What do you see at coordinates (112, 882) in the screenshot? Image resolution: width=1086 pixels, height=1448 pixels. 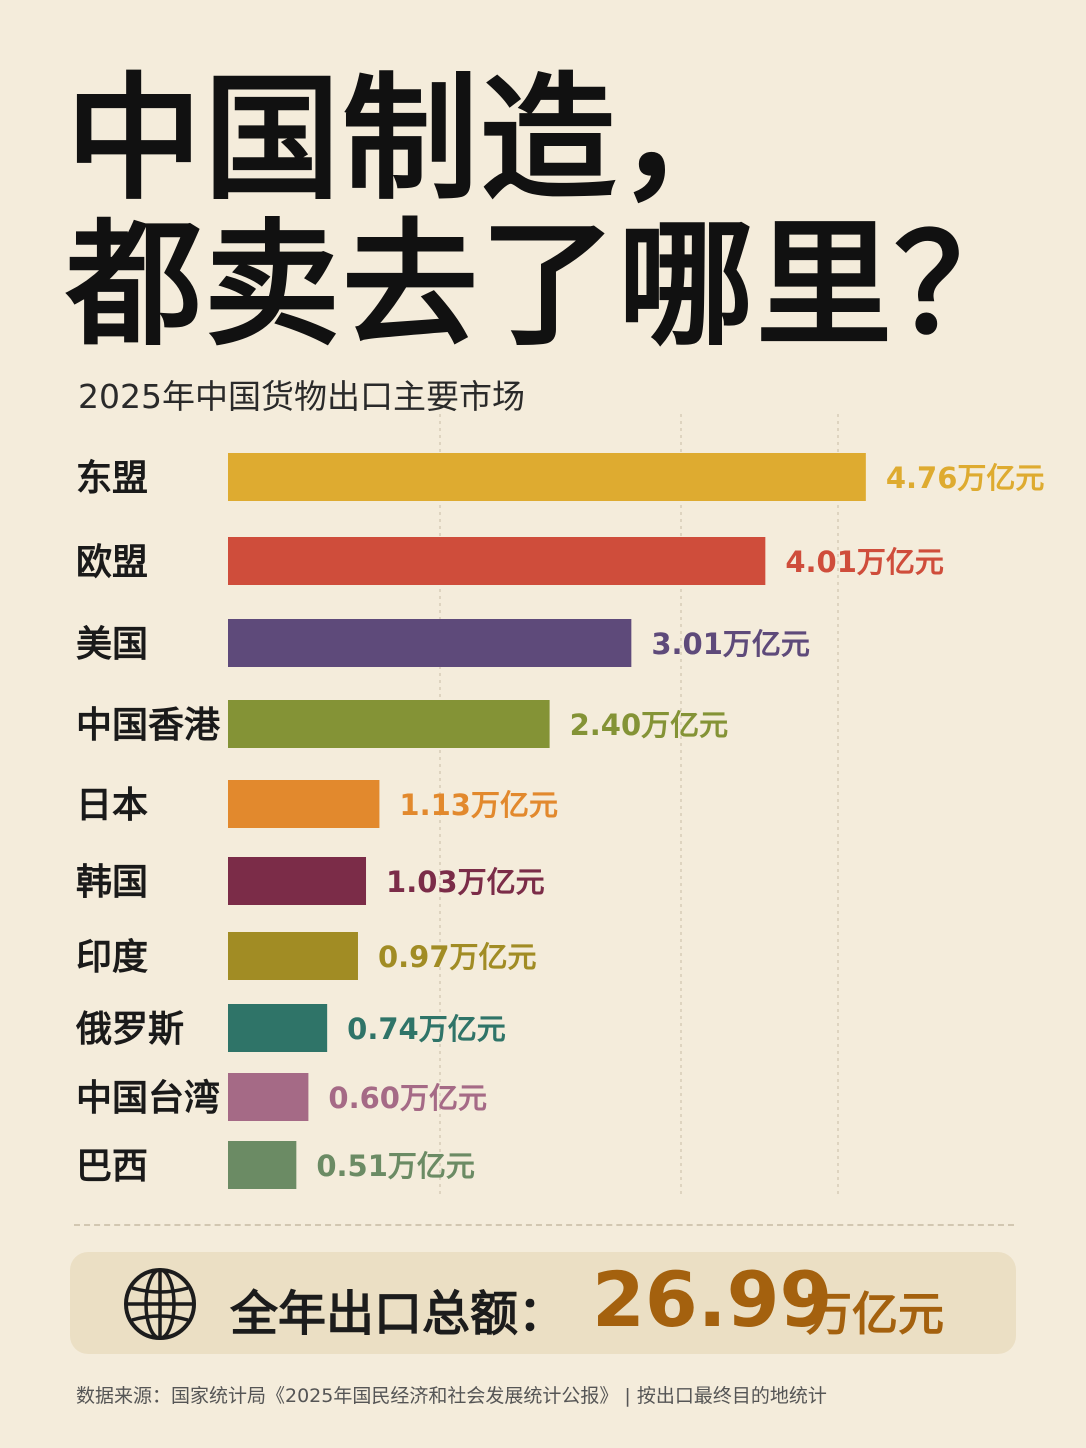 I see `category-label: 韩国` at bounding box center [112, 882].